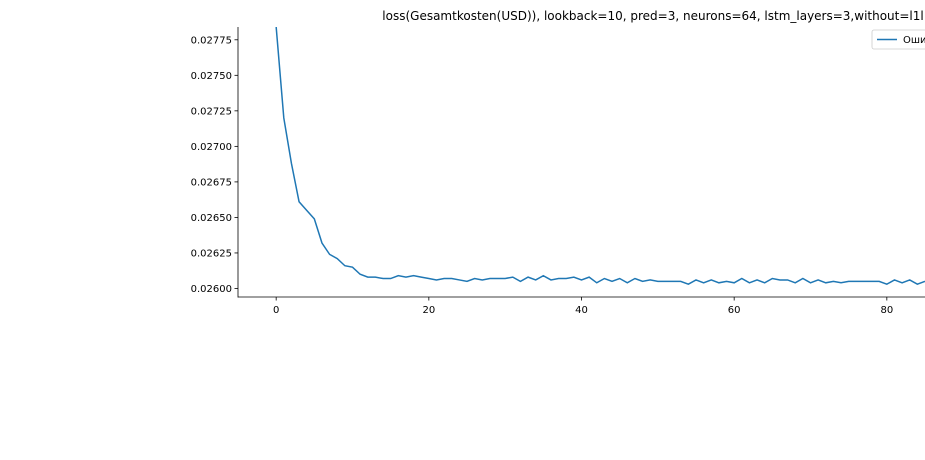  I want to click on x-tick-label: 60, so click(734, 310).